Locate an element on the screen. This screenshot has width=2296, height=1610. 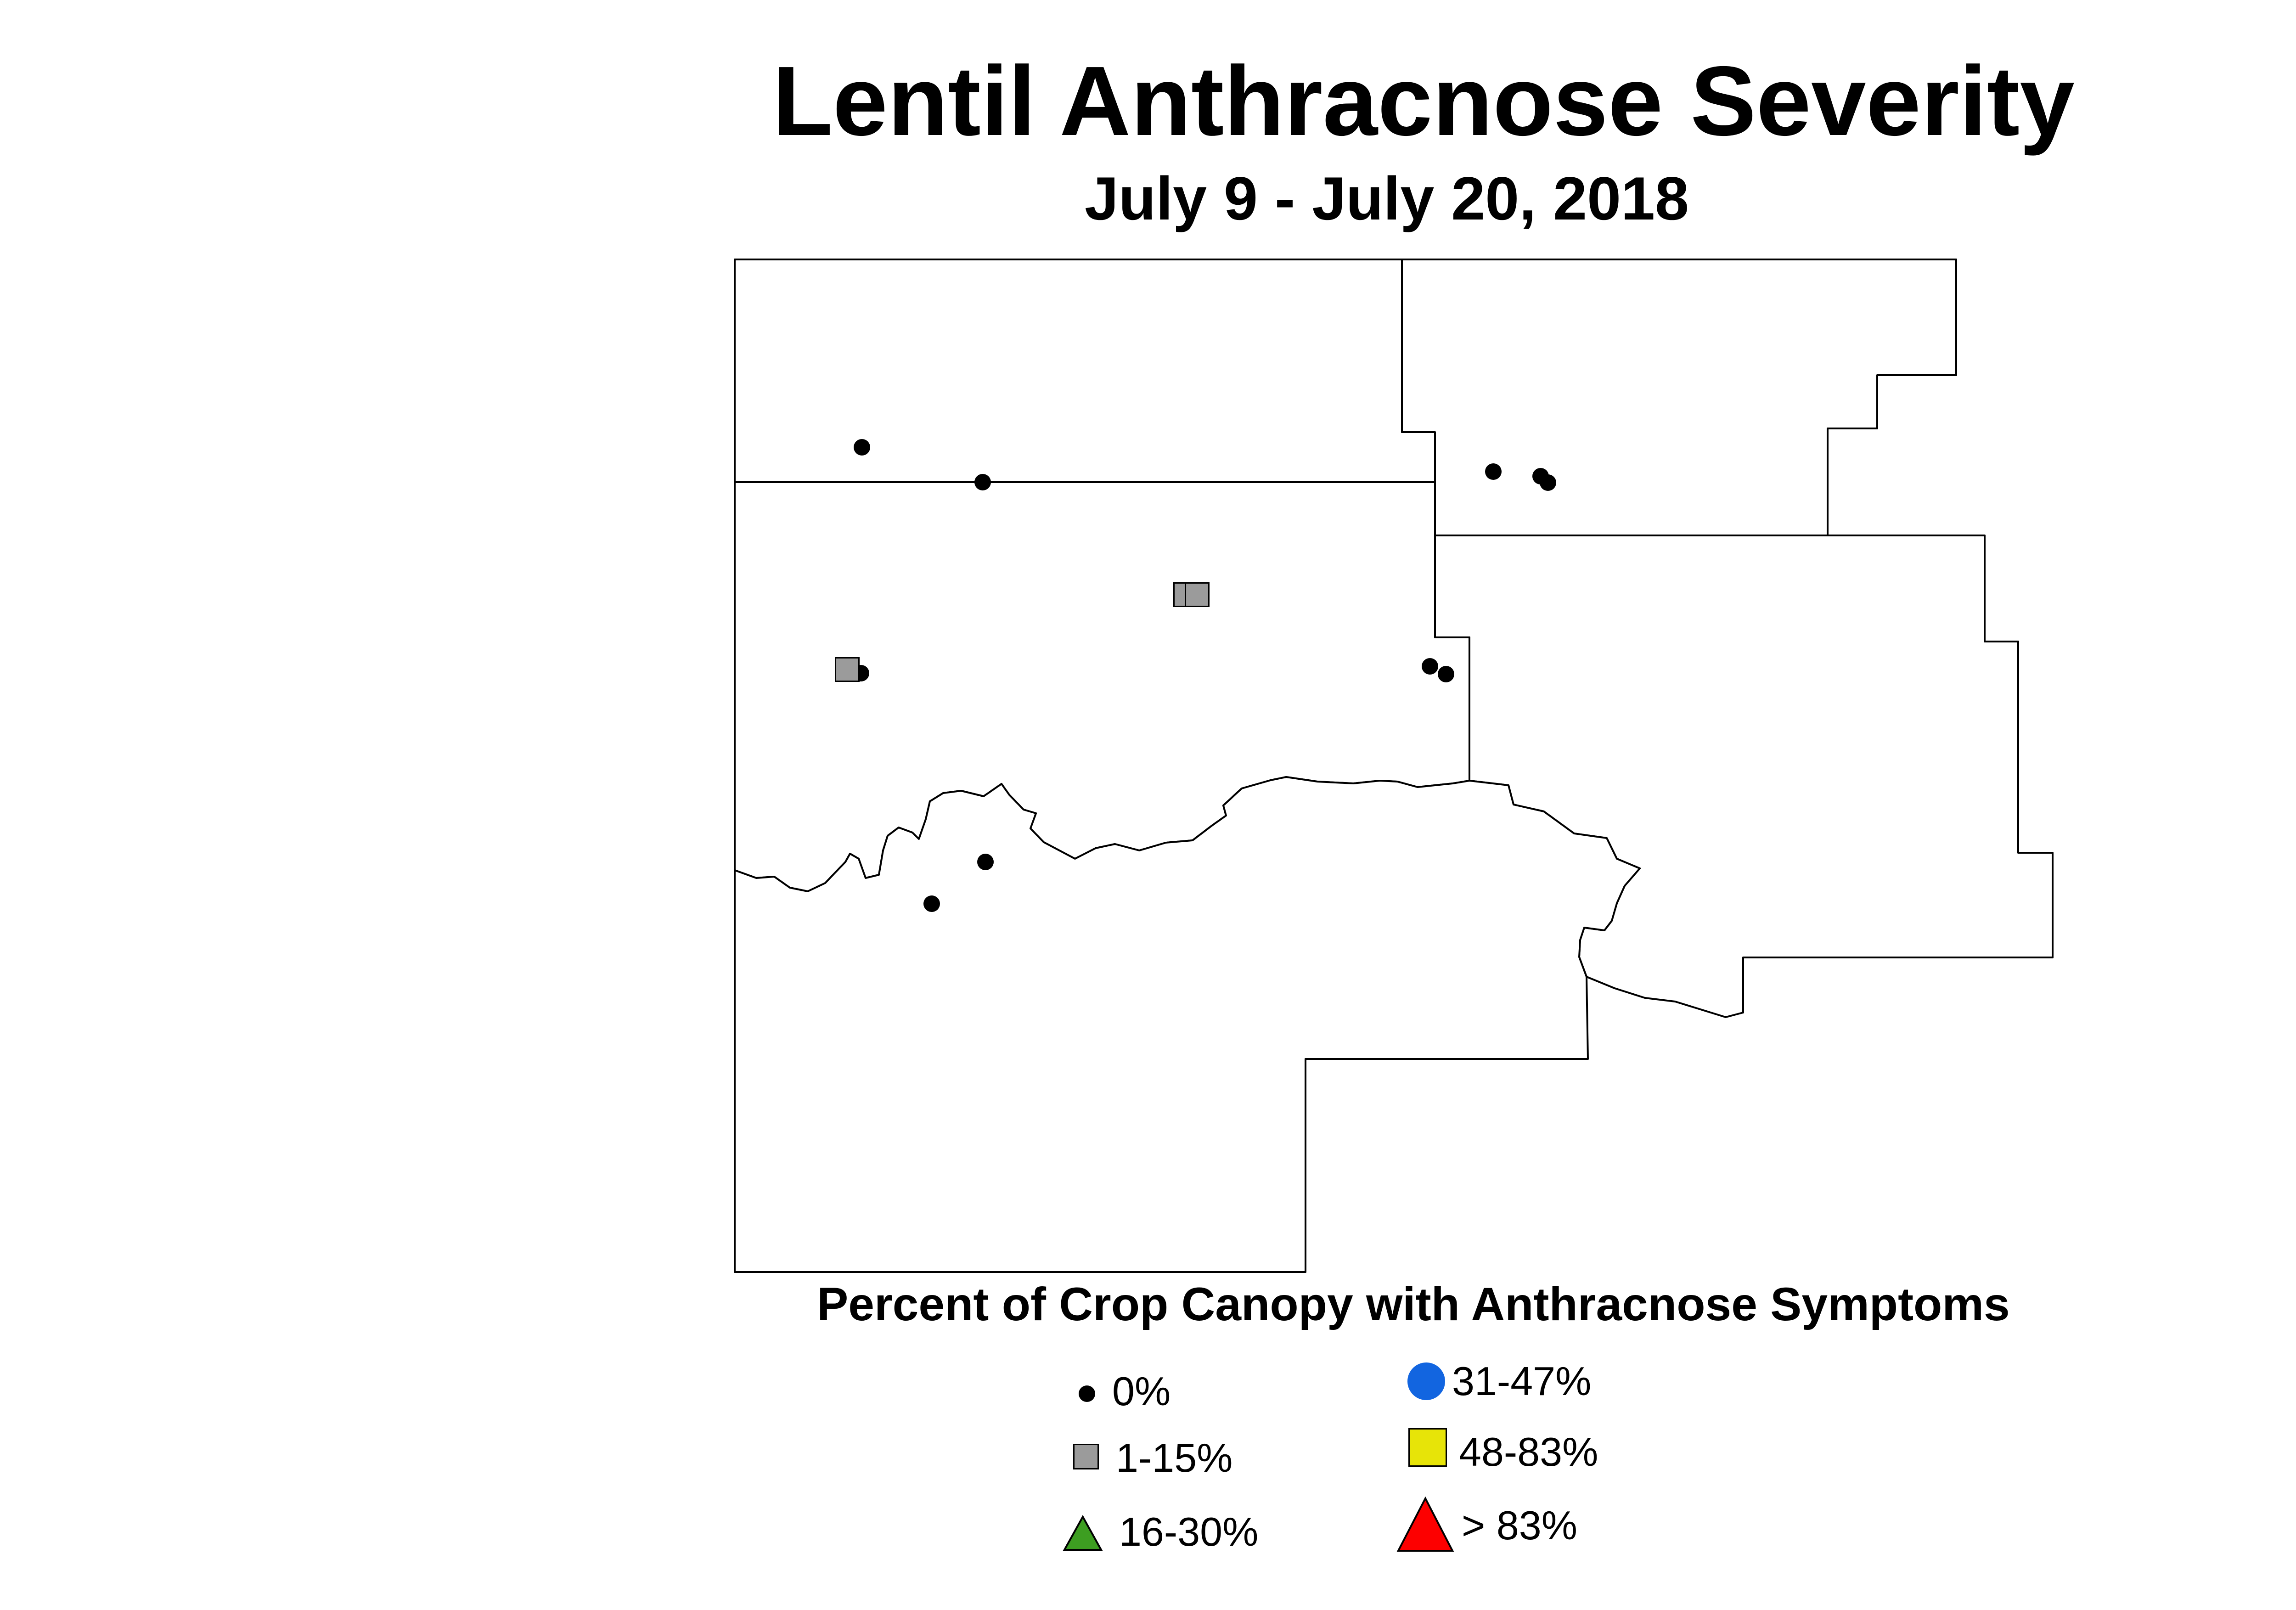
page-subtitle: July 9 - July 20, 2018 is located at coordinates (1387, 199).